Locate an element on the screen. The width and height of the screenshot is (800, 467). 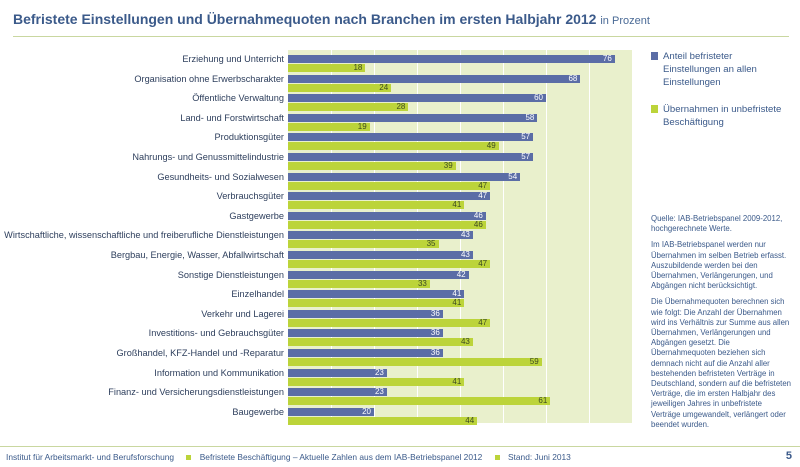
category-label: Baugewerbe is located at coordinates (258, 411).